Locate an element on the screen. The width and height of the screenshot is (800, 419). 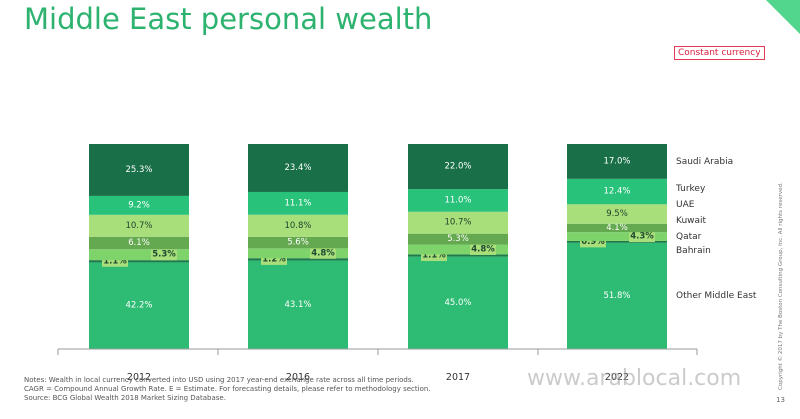
page-title: Middle East personal wealth is located at coordinates (228, 19).